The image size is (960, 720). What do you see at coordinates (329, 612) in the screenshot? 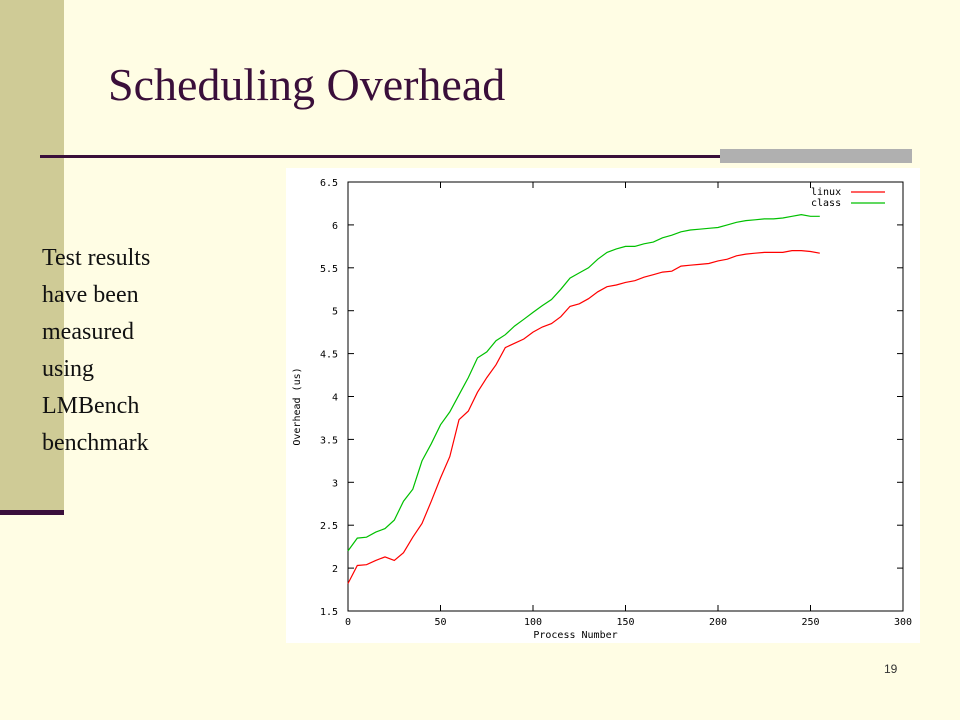
I see `y-tick-label: 1.5` at bounding box center [329, 612].